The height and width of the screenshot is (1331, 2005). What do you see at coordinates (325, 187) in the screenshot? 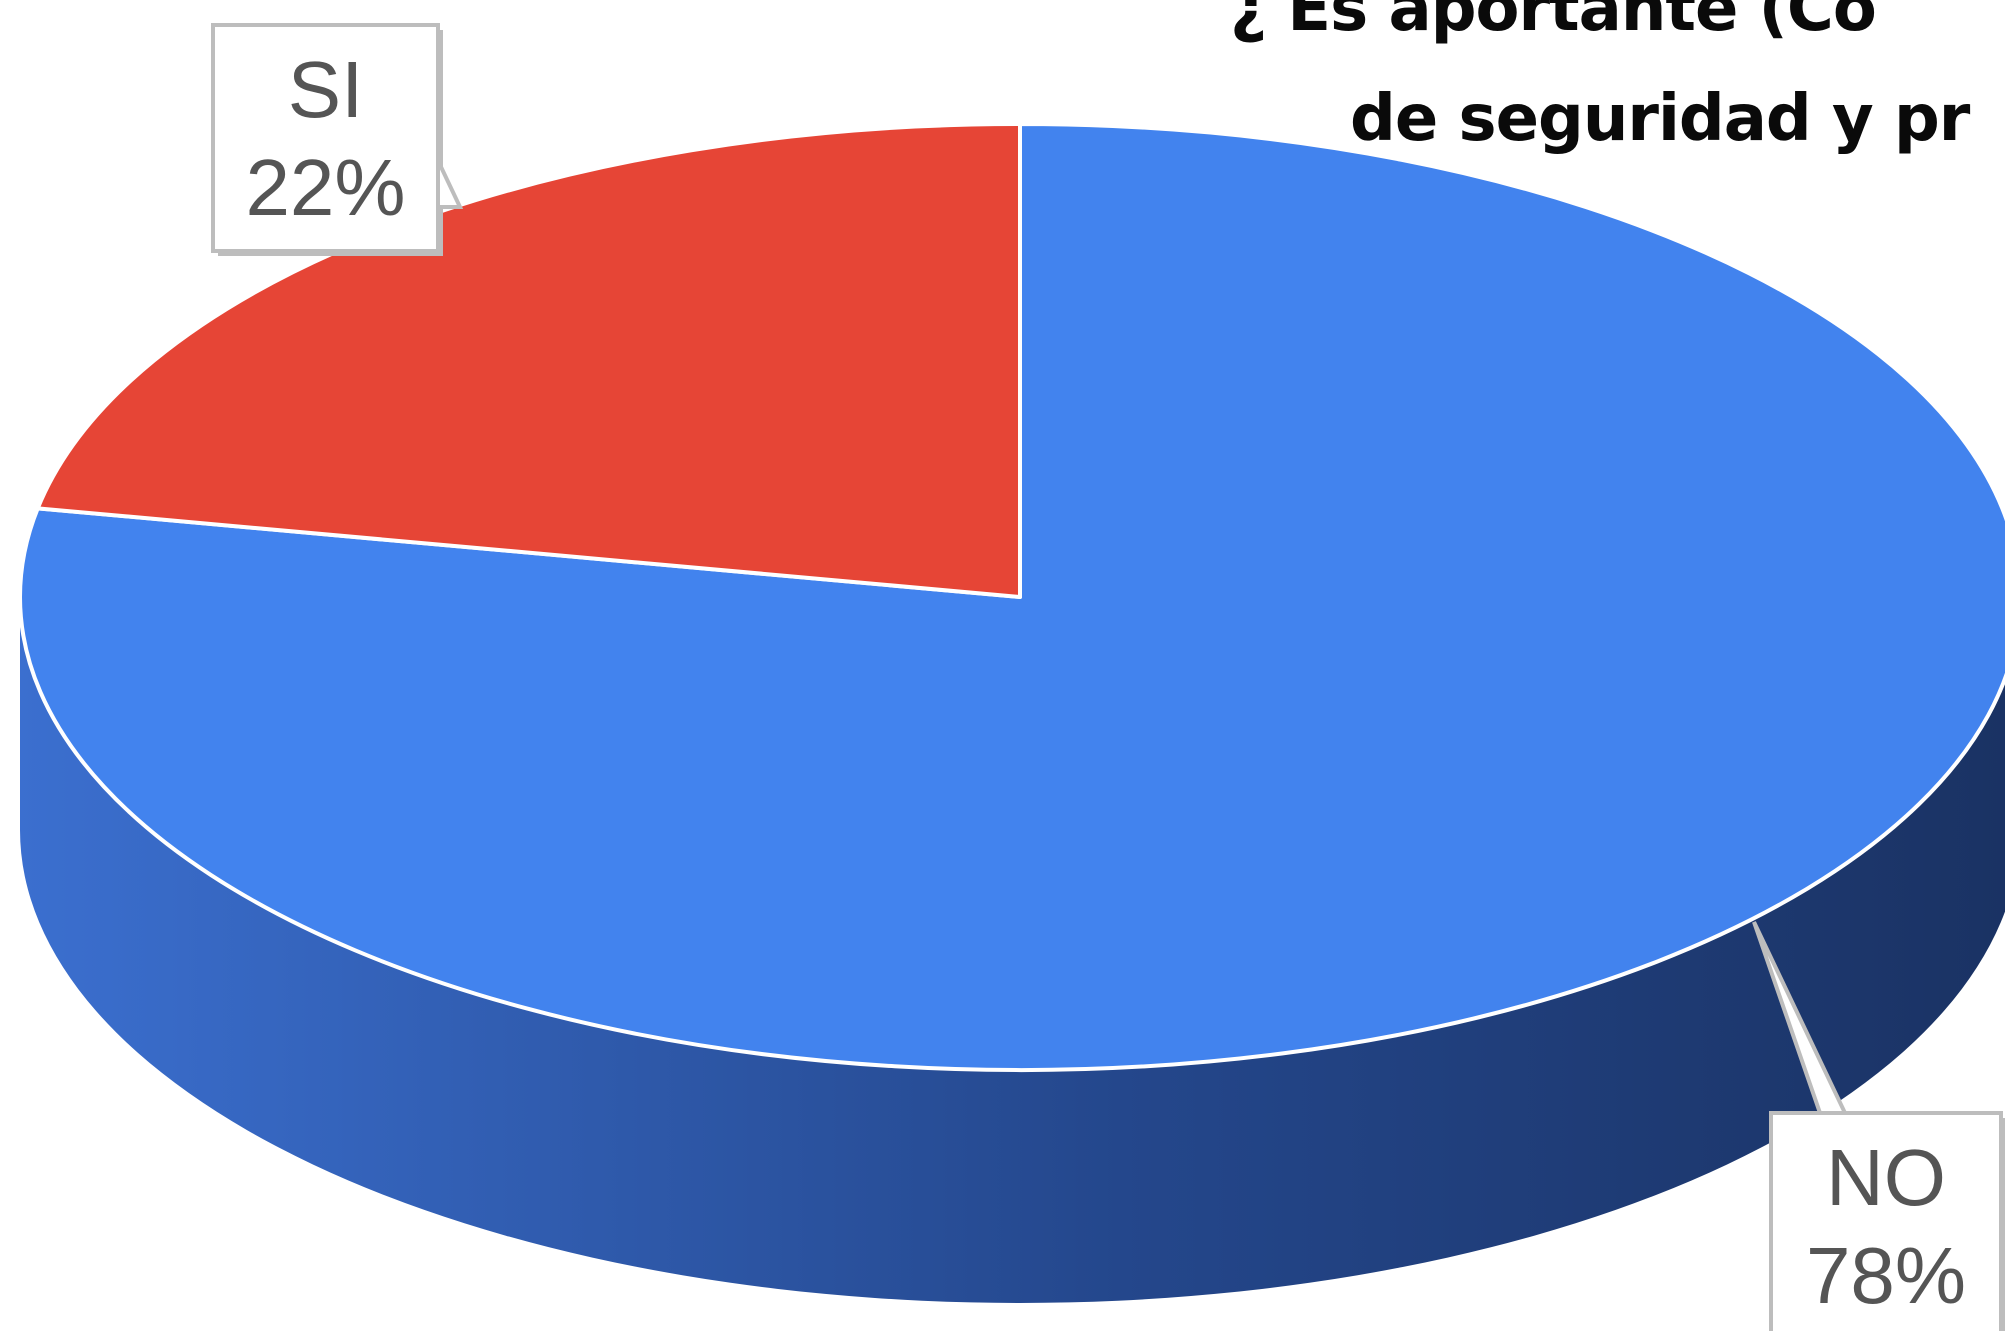
I see `label-si-value: 22%` at bounding box center [325, 187].